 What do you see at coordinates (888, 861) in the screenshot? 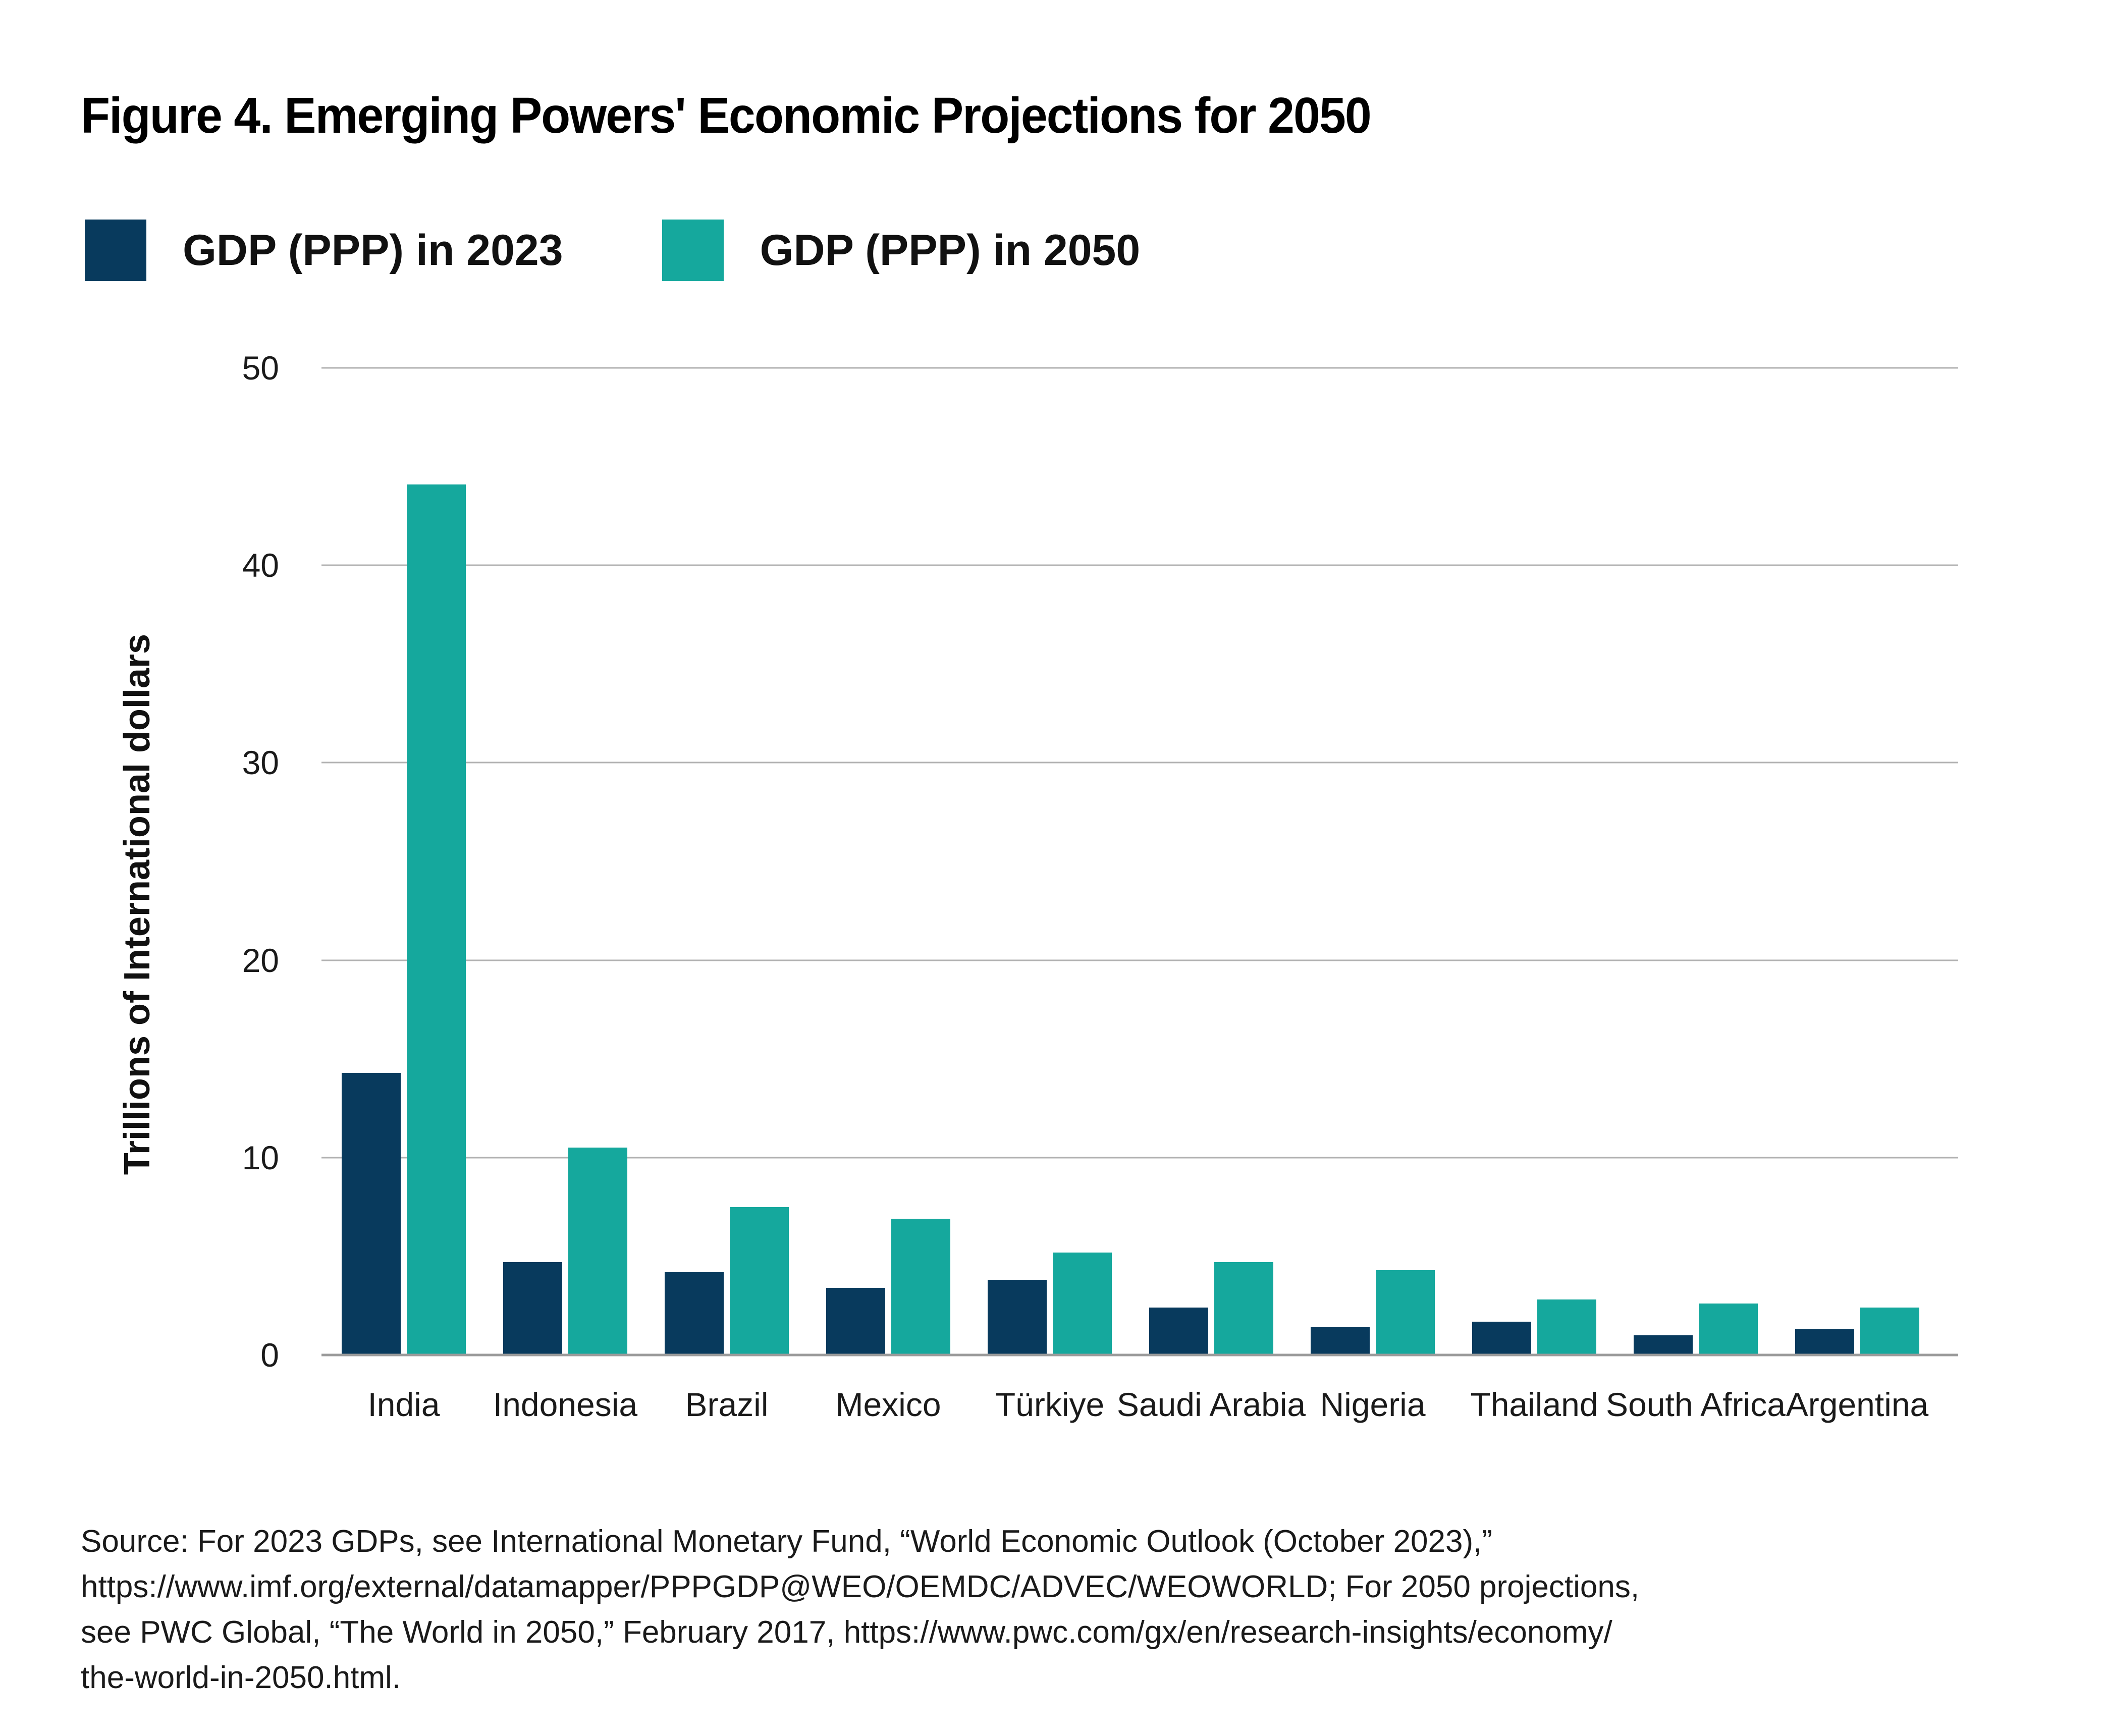
I see `bar-group-mexico` at bounding box center [888, 861].